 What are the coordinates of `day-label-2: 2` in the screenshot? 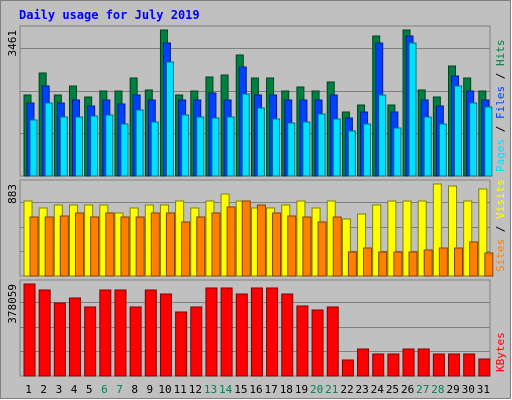 It's located at (43, 389).